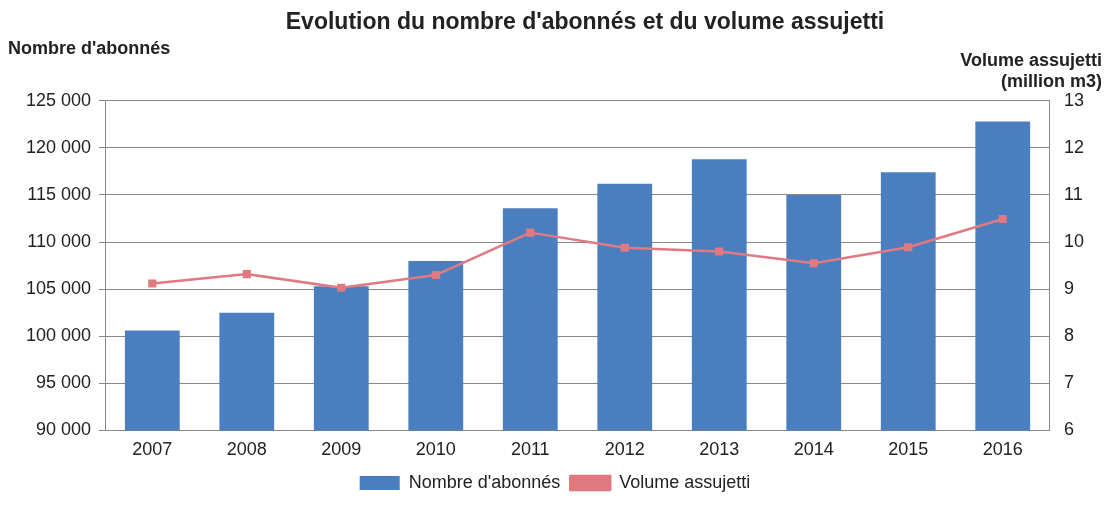 The width and height of the screenshot is (1110, 511). What do you see at coordinates (685, 481) in the screenshot?
I see `legend-label: Volume assujetti` at bounding box center [685, 481].